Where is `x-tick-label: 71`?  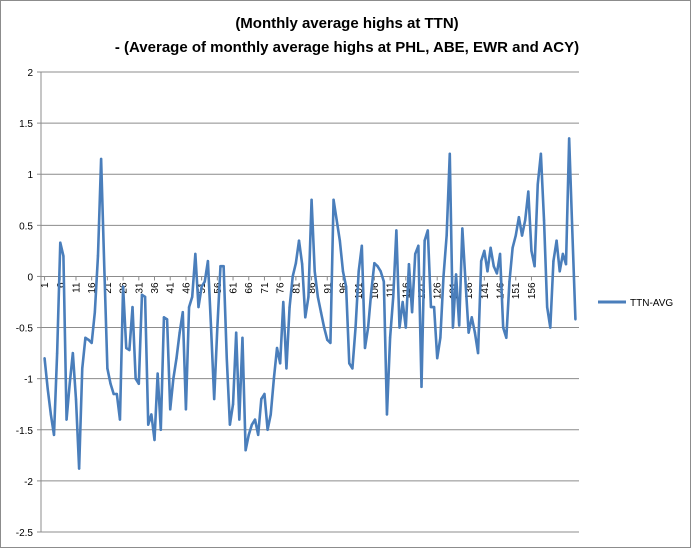
x-tick-label: 71 is located at coordinates (265, 288).